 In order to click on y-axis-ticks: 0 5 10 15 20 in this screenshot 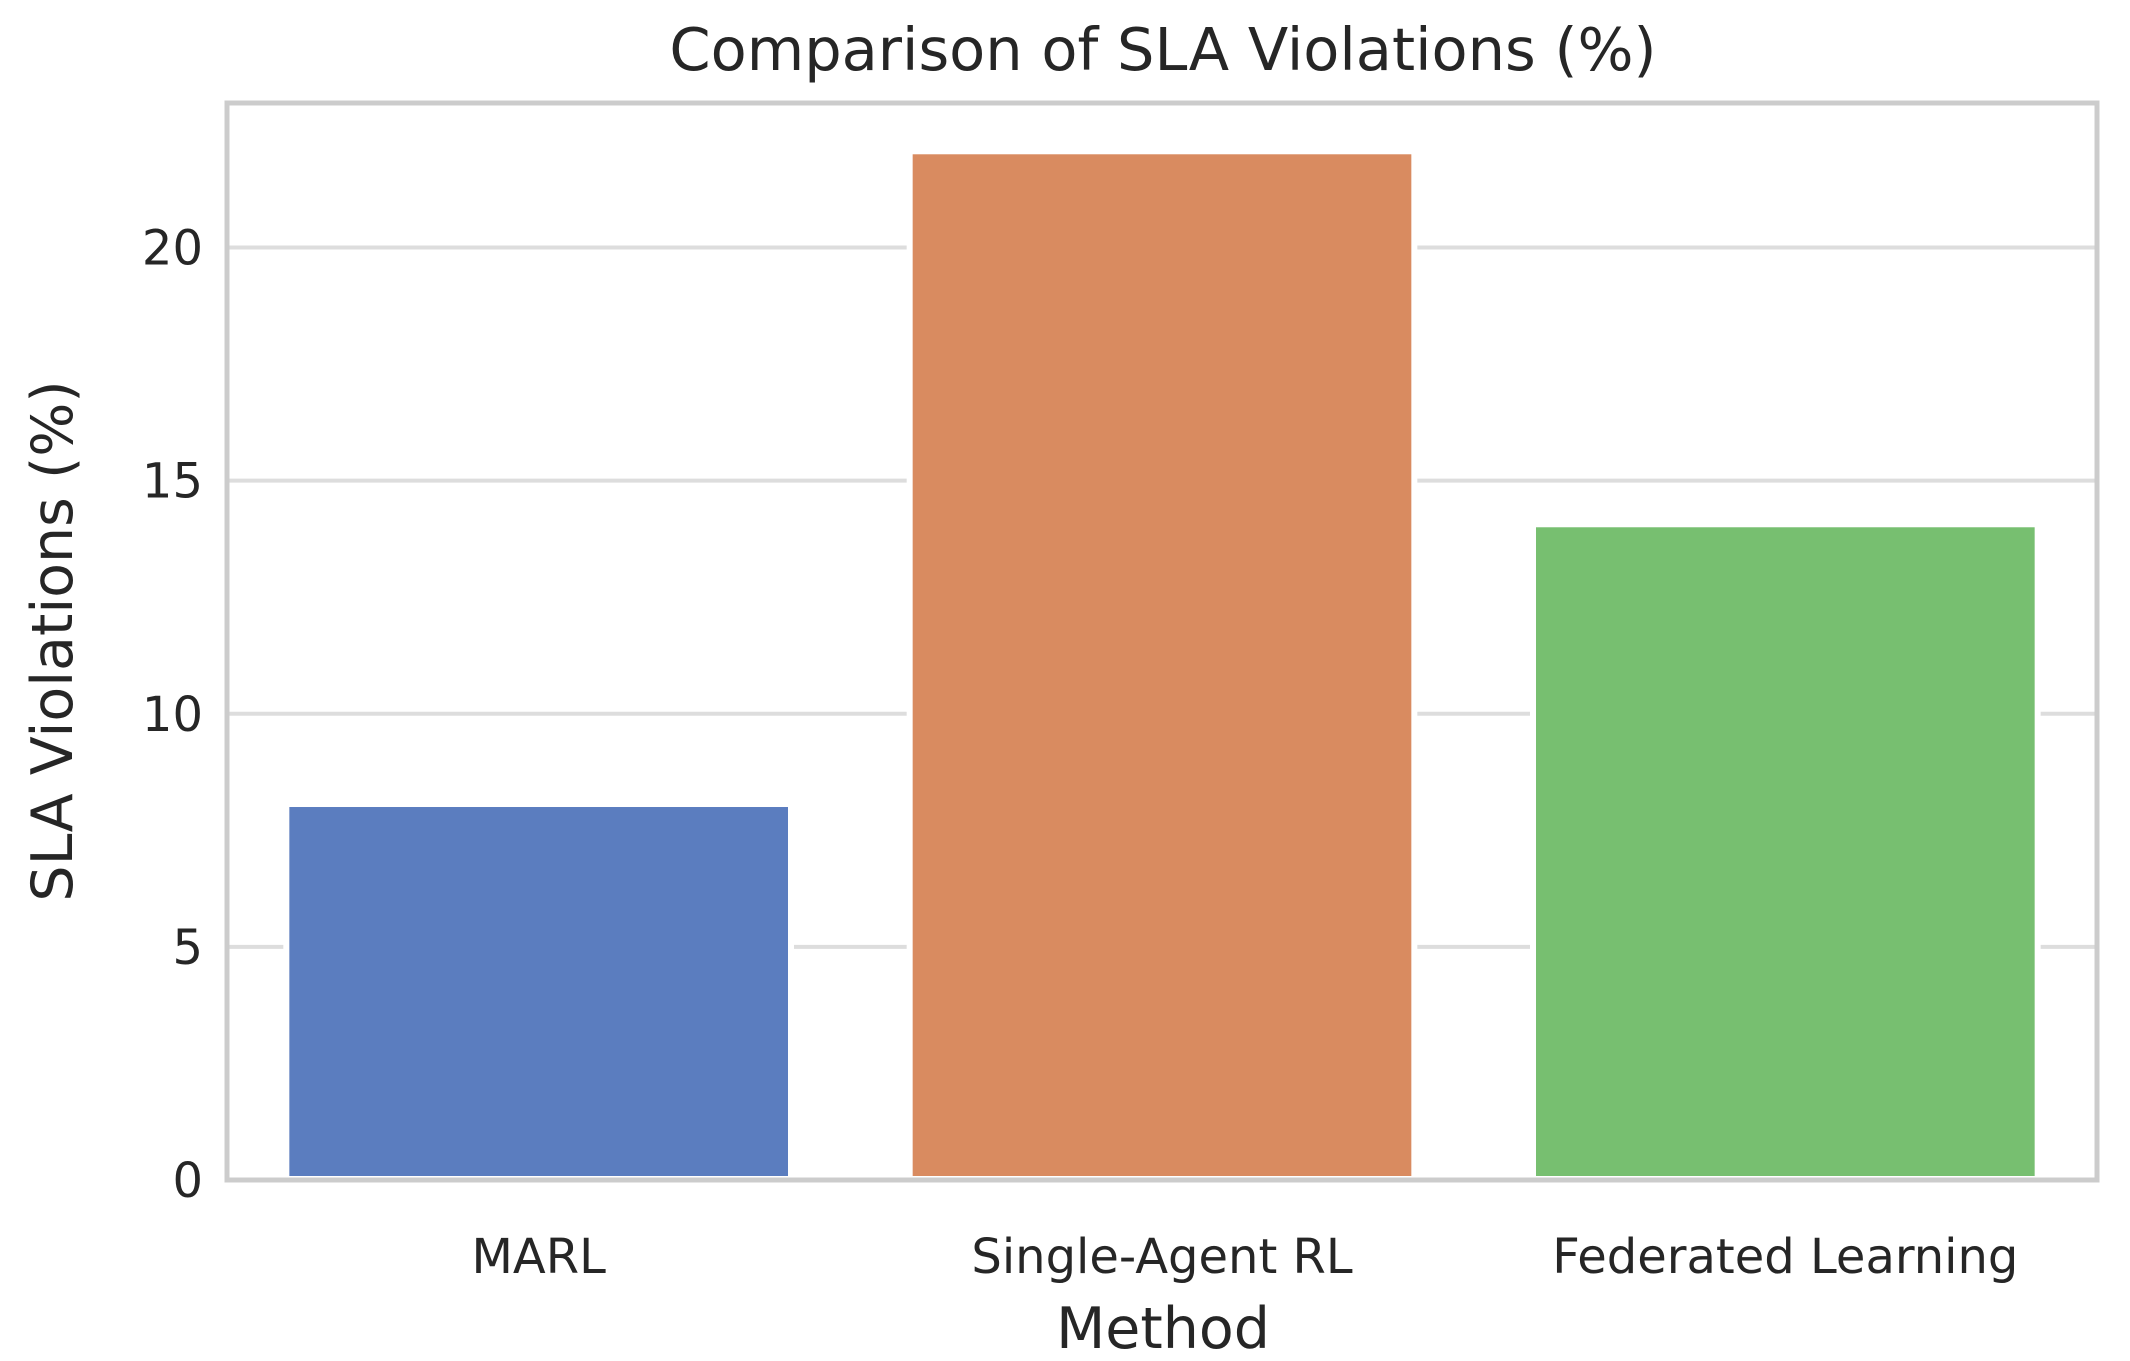, I will do `click(172, 715)`.